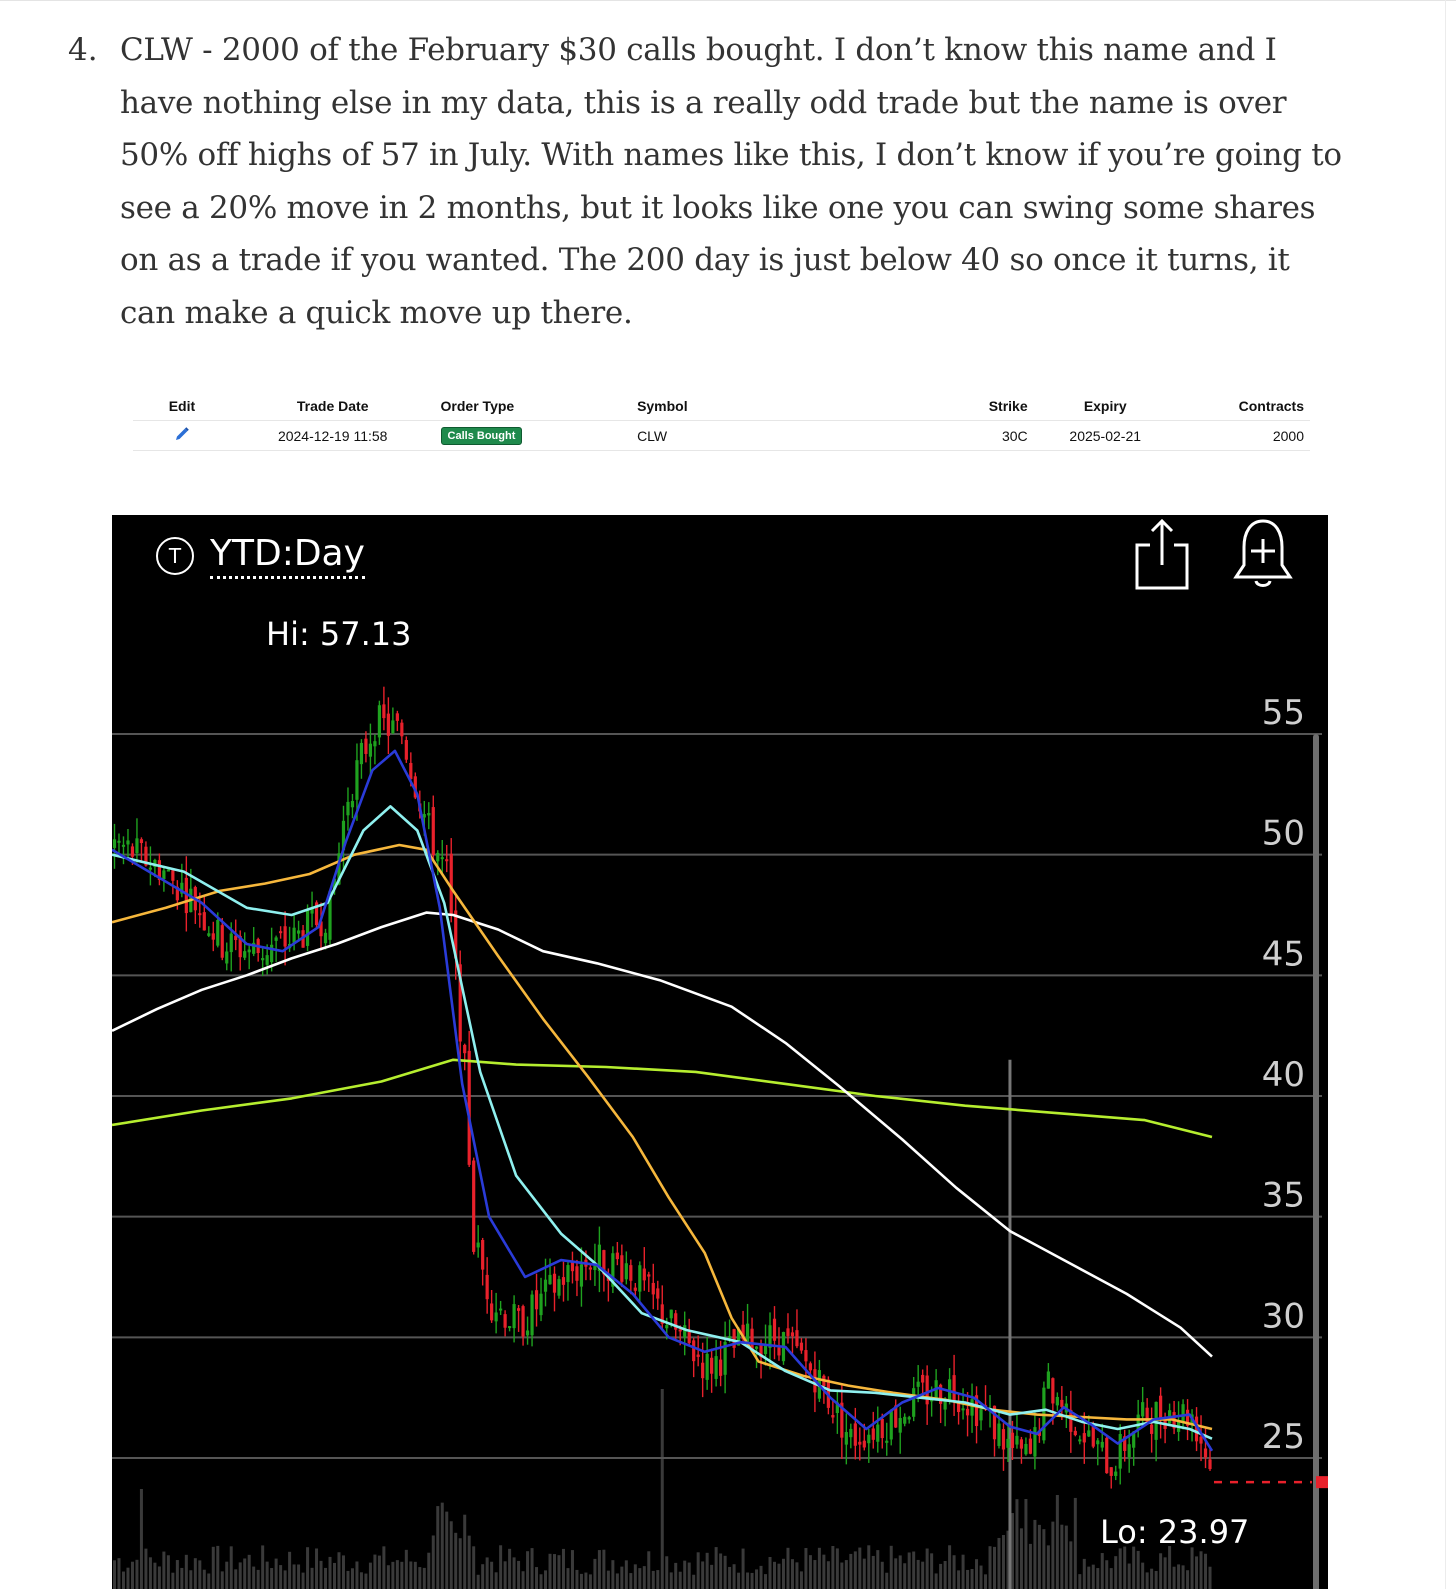 The width and height of the screenshot is (1456, 1589). I want to click on y-tick-label: 55, so click(1283, 713).